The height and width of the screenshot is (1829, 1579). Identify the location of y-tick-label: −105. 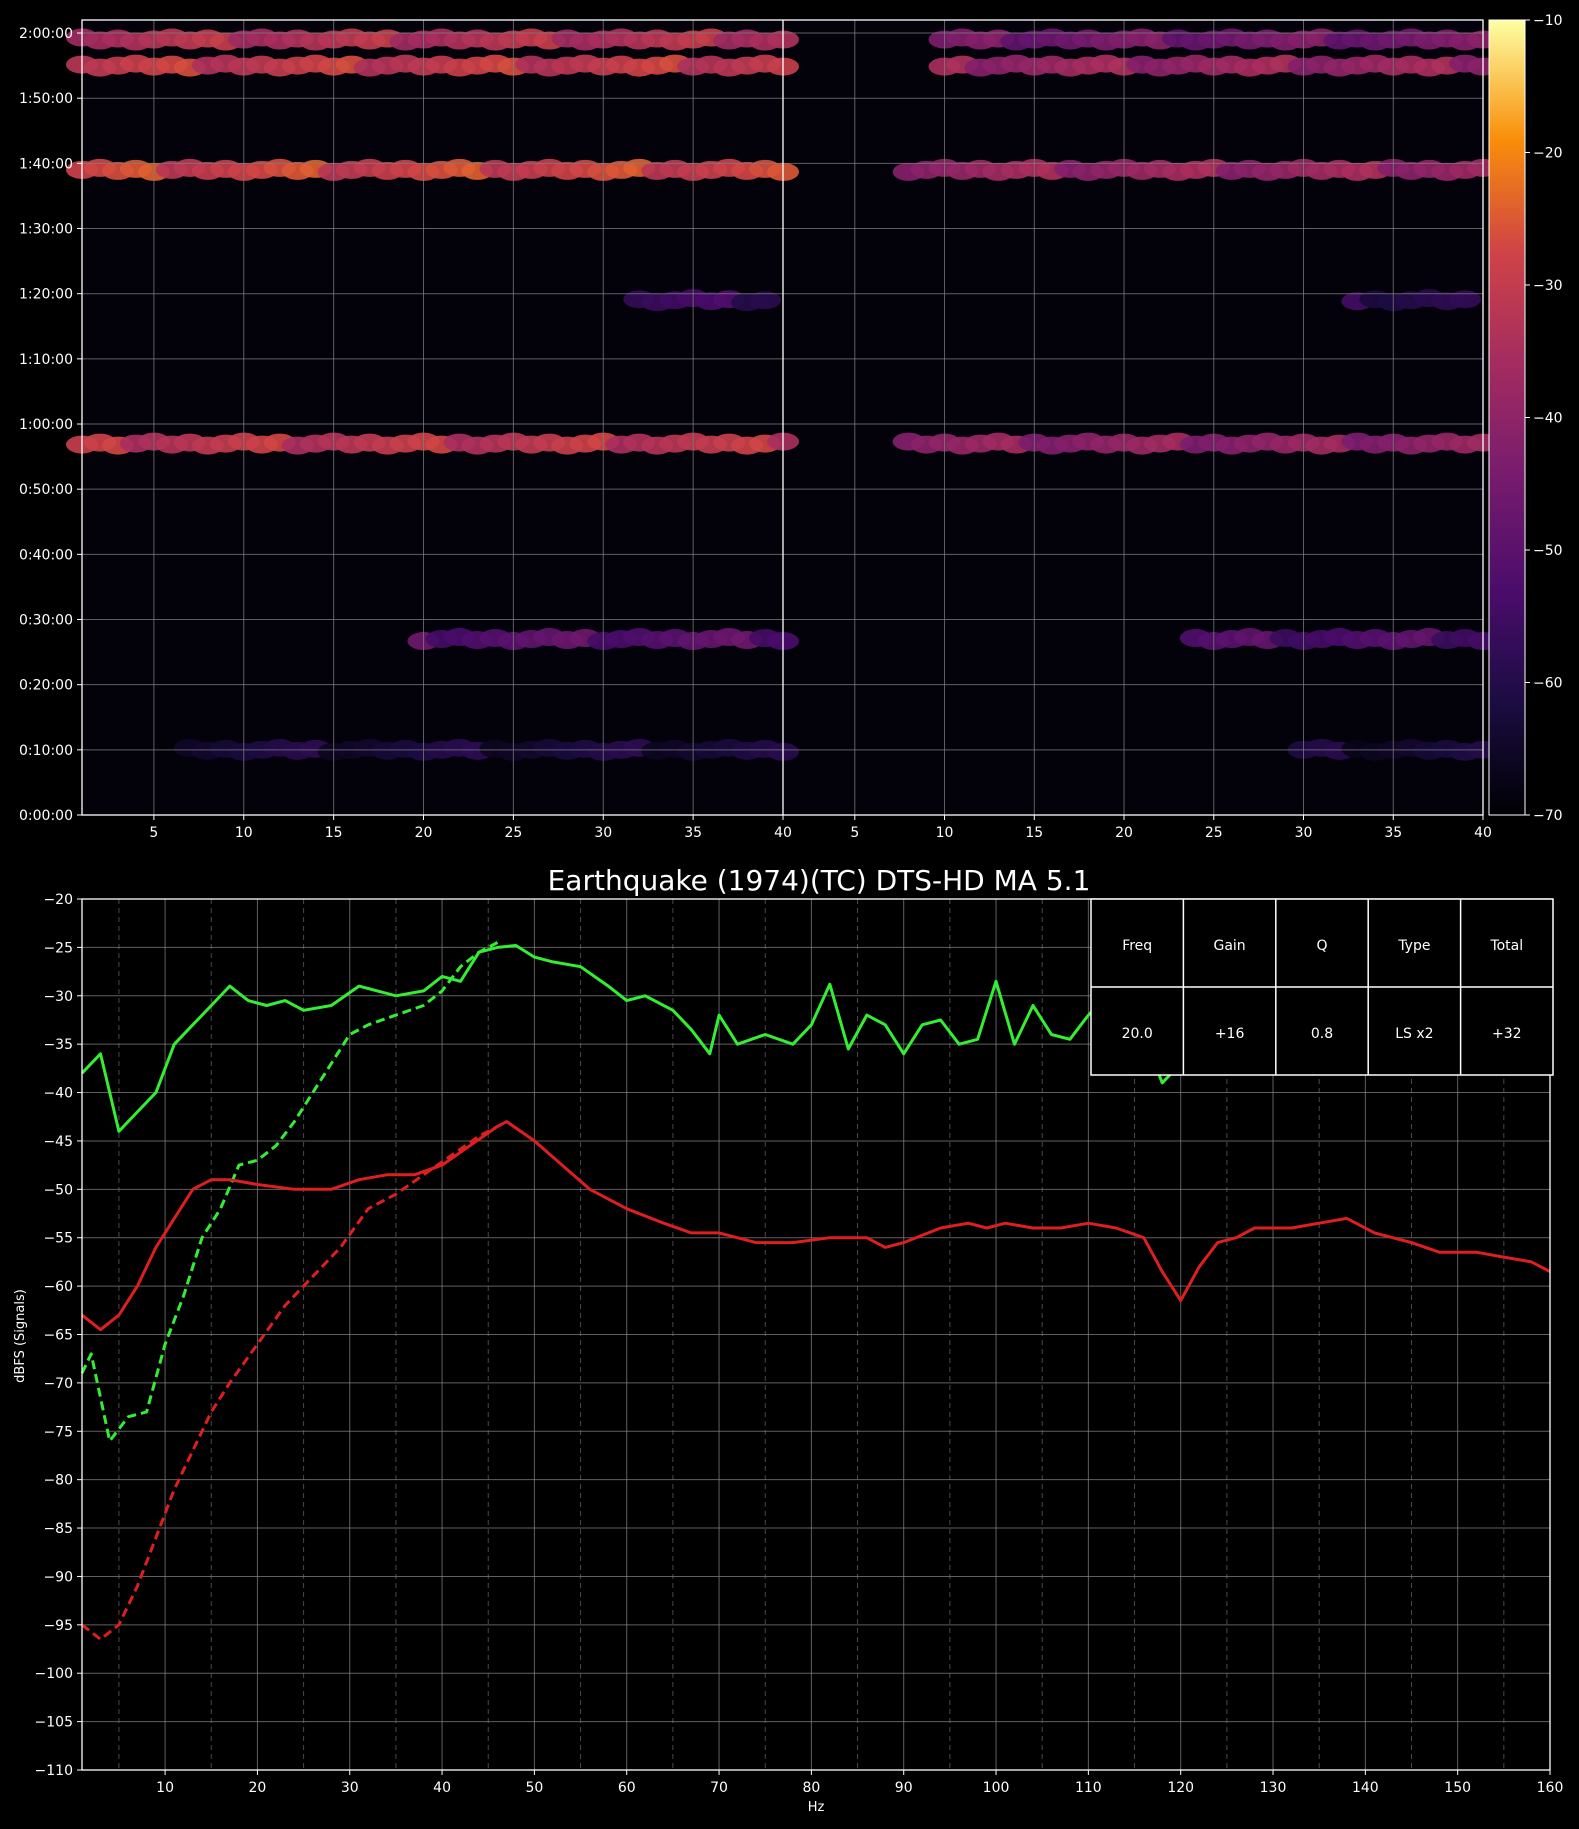
(54, 1723).